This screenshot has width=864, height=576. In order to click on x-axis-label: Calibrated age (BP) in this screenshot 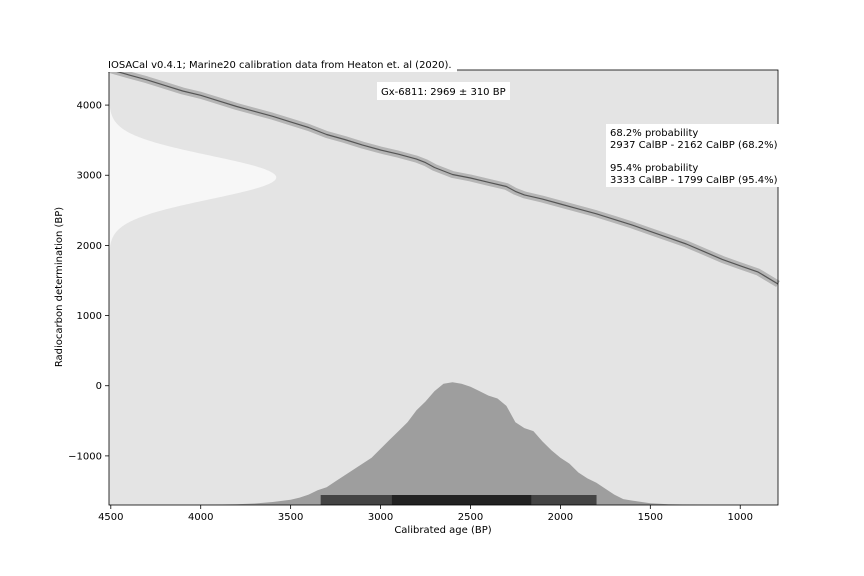, I will do `click(442, 530)`.